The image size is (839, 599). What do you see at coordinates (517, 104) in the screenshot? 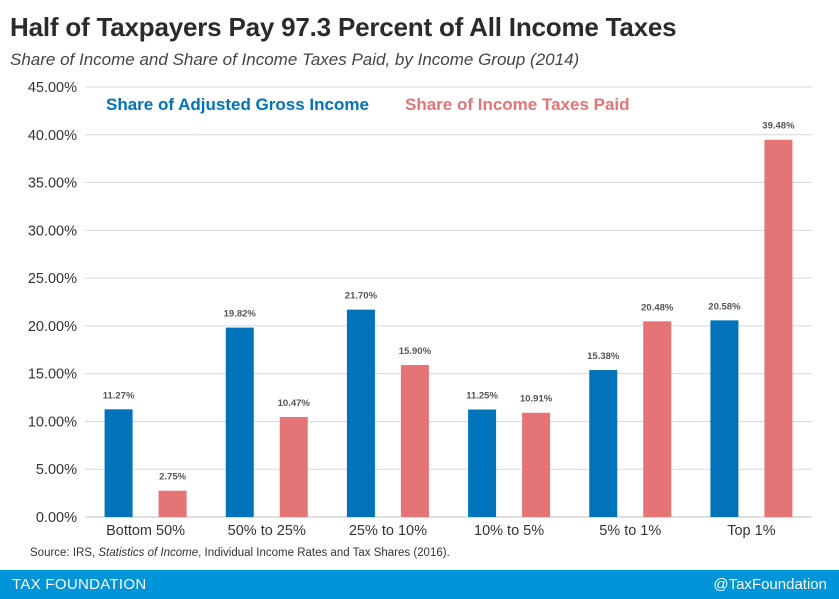
I see `legend-entry: Share of Income Taxes Paid` at bounding box center [517, 104].